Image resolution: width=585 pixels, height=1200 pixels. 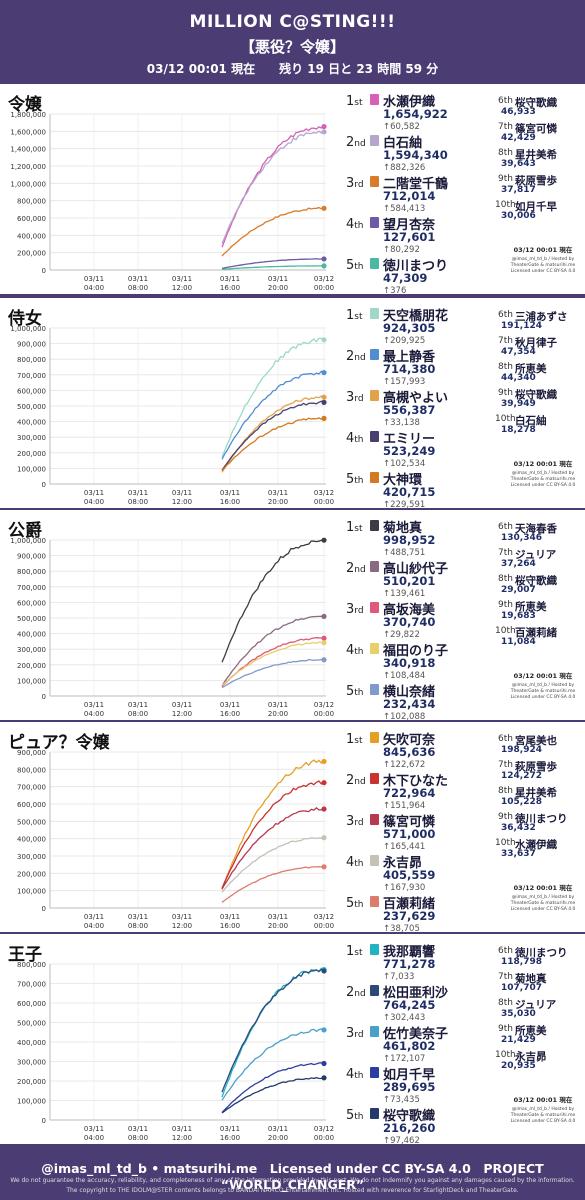 I want to click on idol-name: 高山紗代子, so click(x=416, y=569).